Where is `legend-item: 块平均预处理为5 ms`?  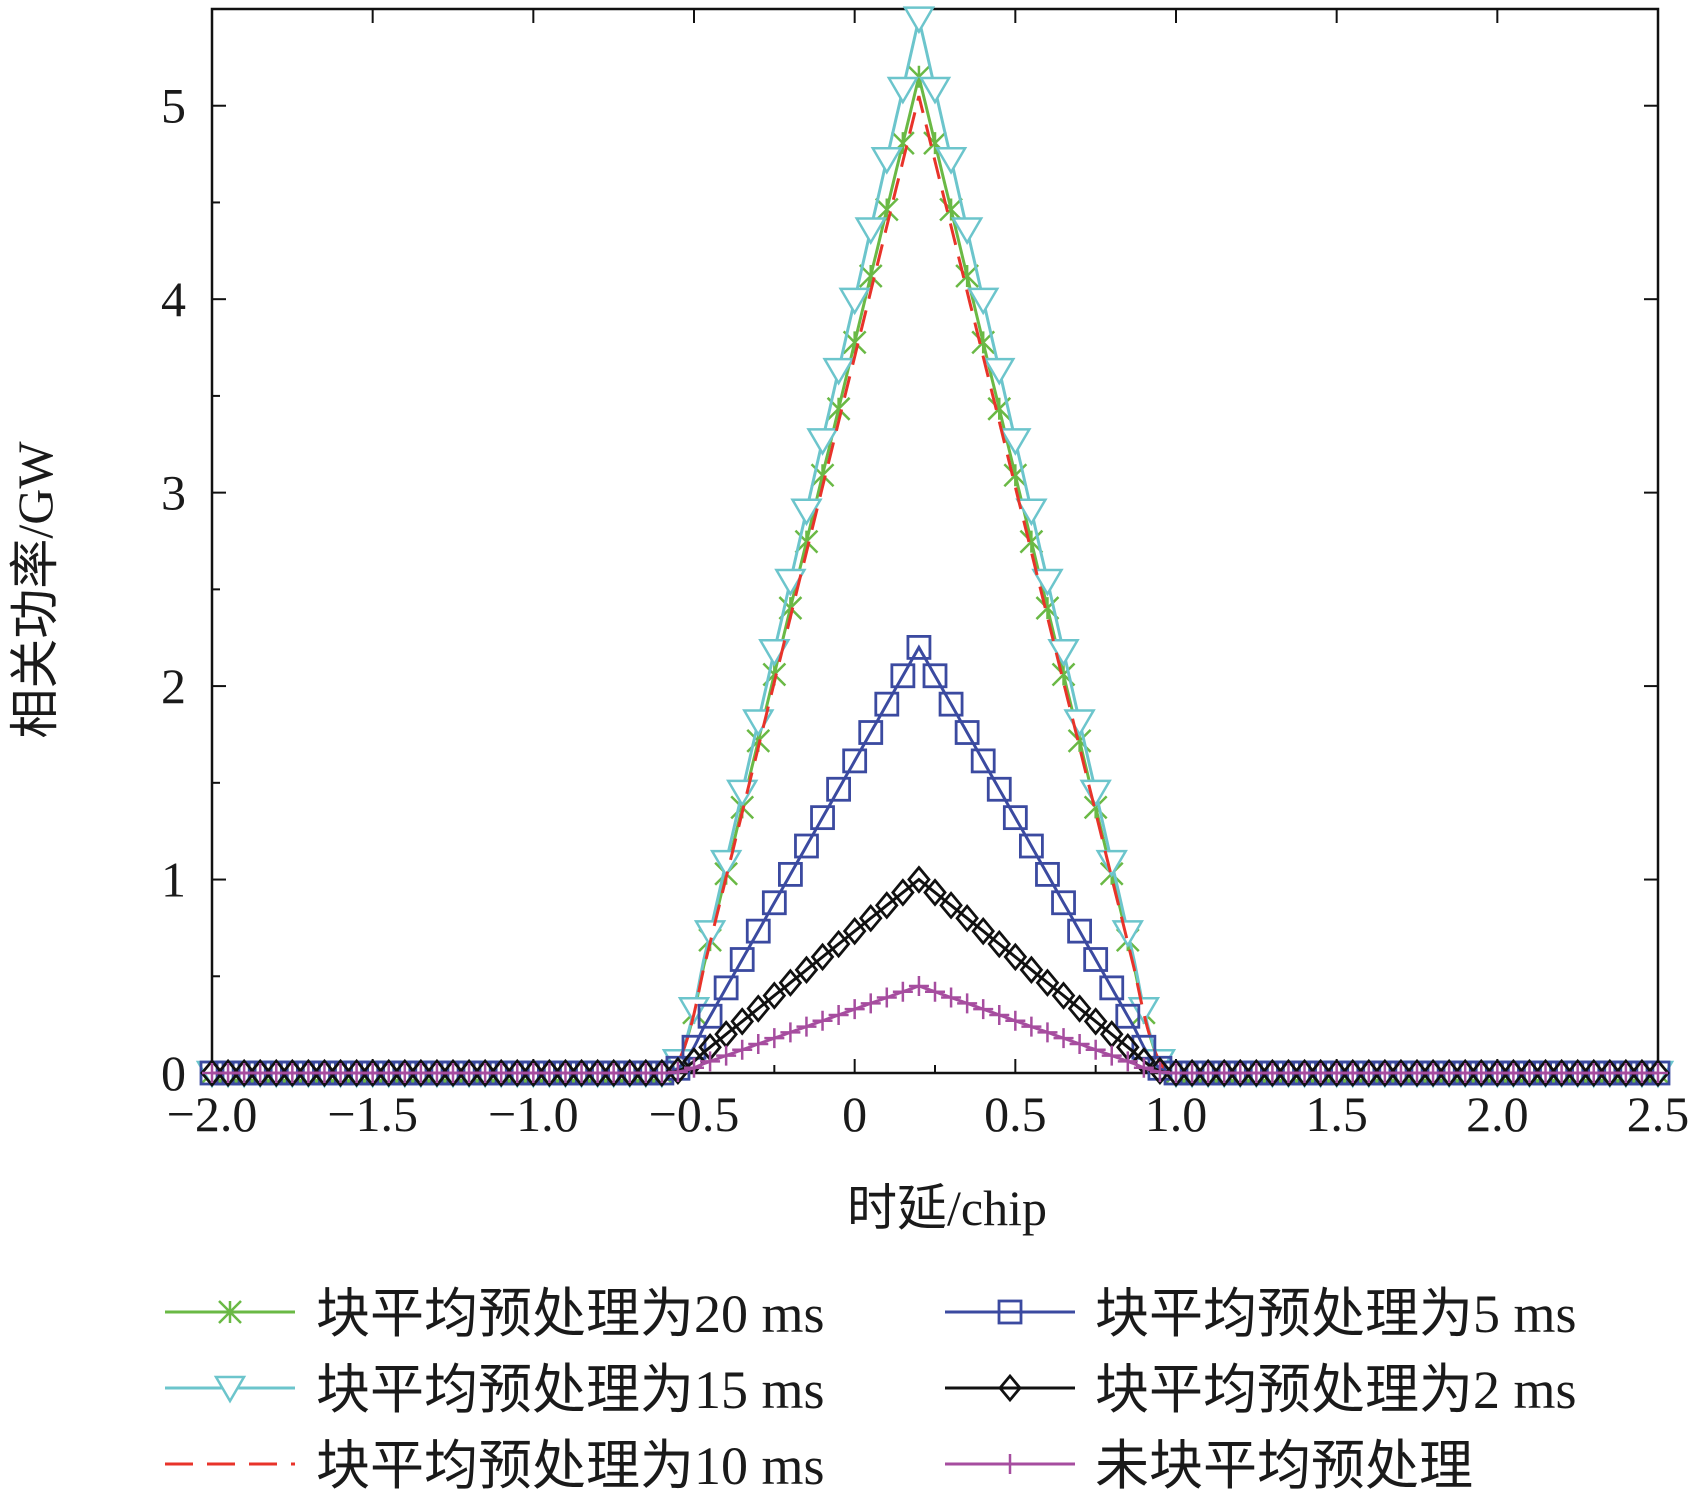 legend-item: 块平均预处理为5 ms is located at coordinates (1261, 1314).